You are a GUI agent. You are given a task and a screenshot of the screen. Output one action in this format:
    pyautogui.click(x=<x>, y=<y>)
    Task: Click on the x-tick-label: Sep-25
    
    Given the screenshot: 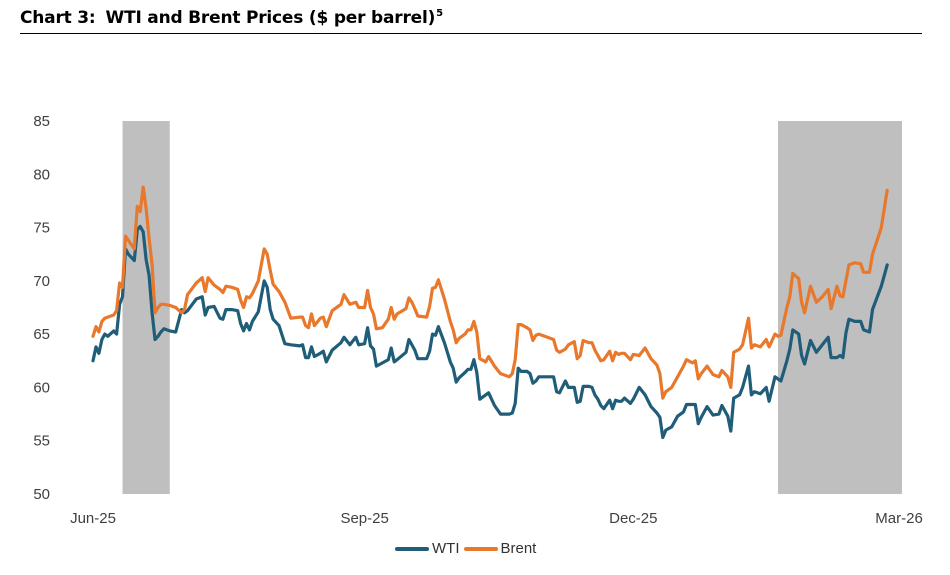 What is the action you would take?
    pyautogui.click(x=364, y=518)
    